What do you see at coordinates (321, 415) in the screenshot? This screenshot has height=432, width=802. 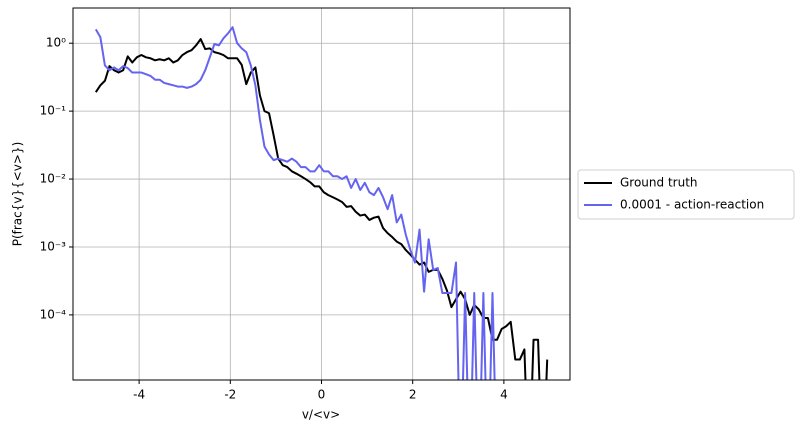 I see `x-axis-label: v/<v>` at bounding box center [321, 415].